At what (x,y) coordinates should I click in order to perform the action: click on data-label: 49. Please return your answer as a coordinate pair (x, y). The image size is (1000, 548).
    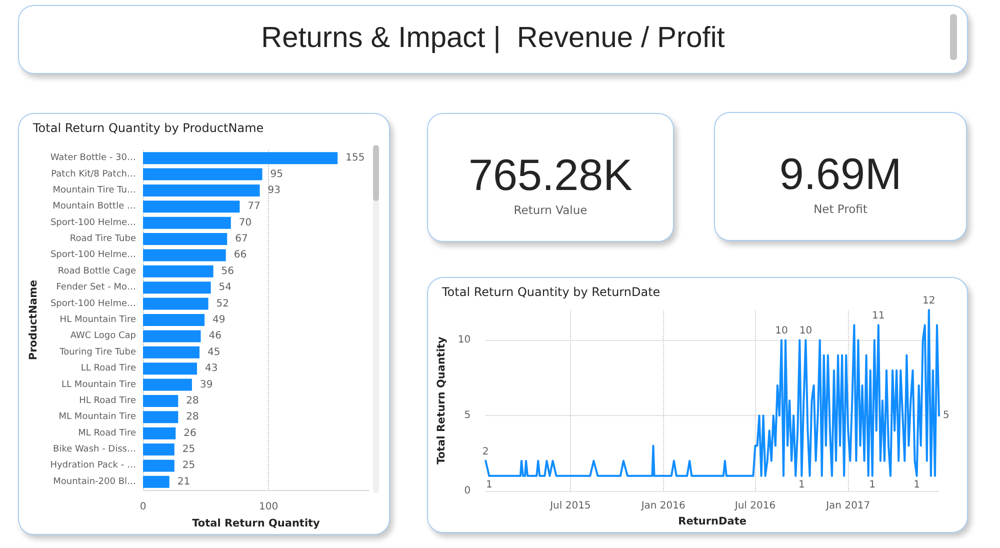
    Looking at the image, I should click on (219, 320).